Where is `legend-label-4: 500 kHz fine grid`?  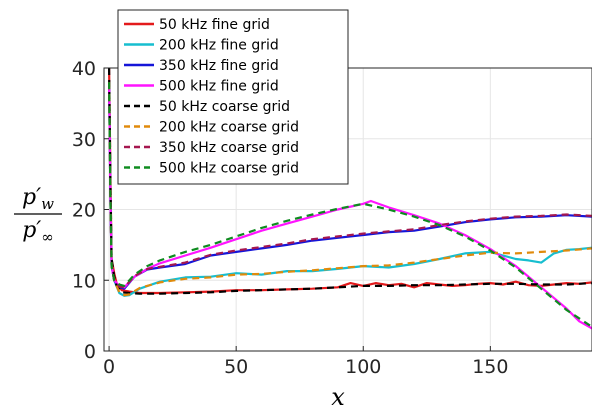 legend-label-4: 500 kHz fine grid is located at coordinates (219, 87).